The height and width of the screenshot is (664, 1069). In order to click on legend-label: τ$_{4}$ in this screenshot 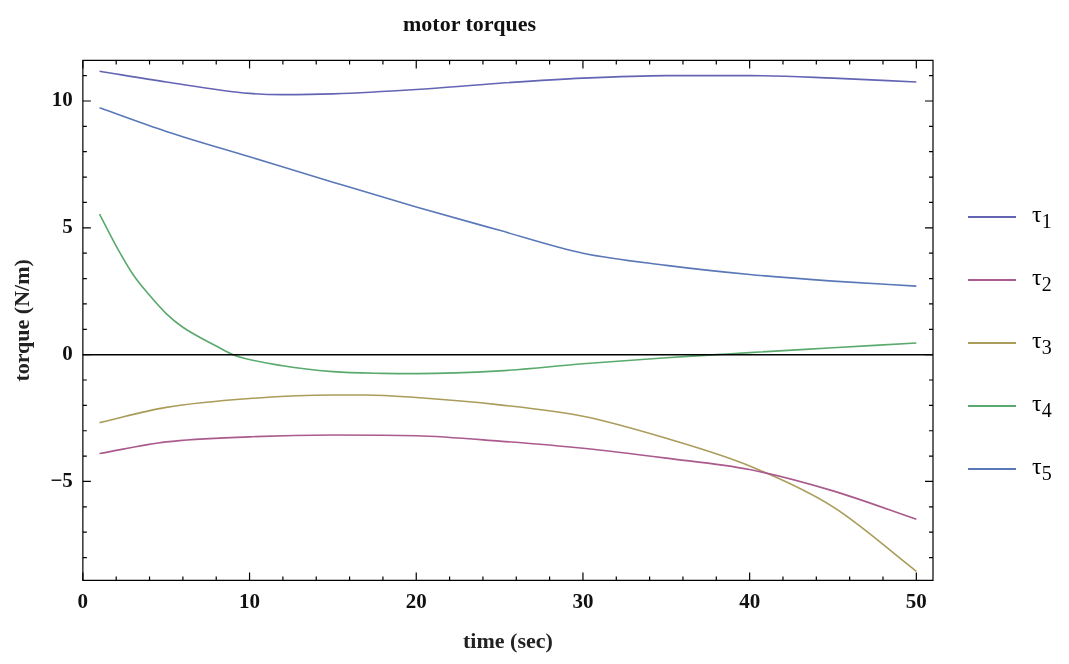, I will do `click(1042, 405)`.